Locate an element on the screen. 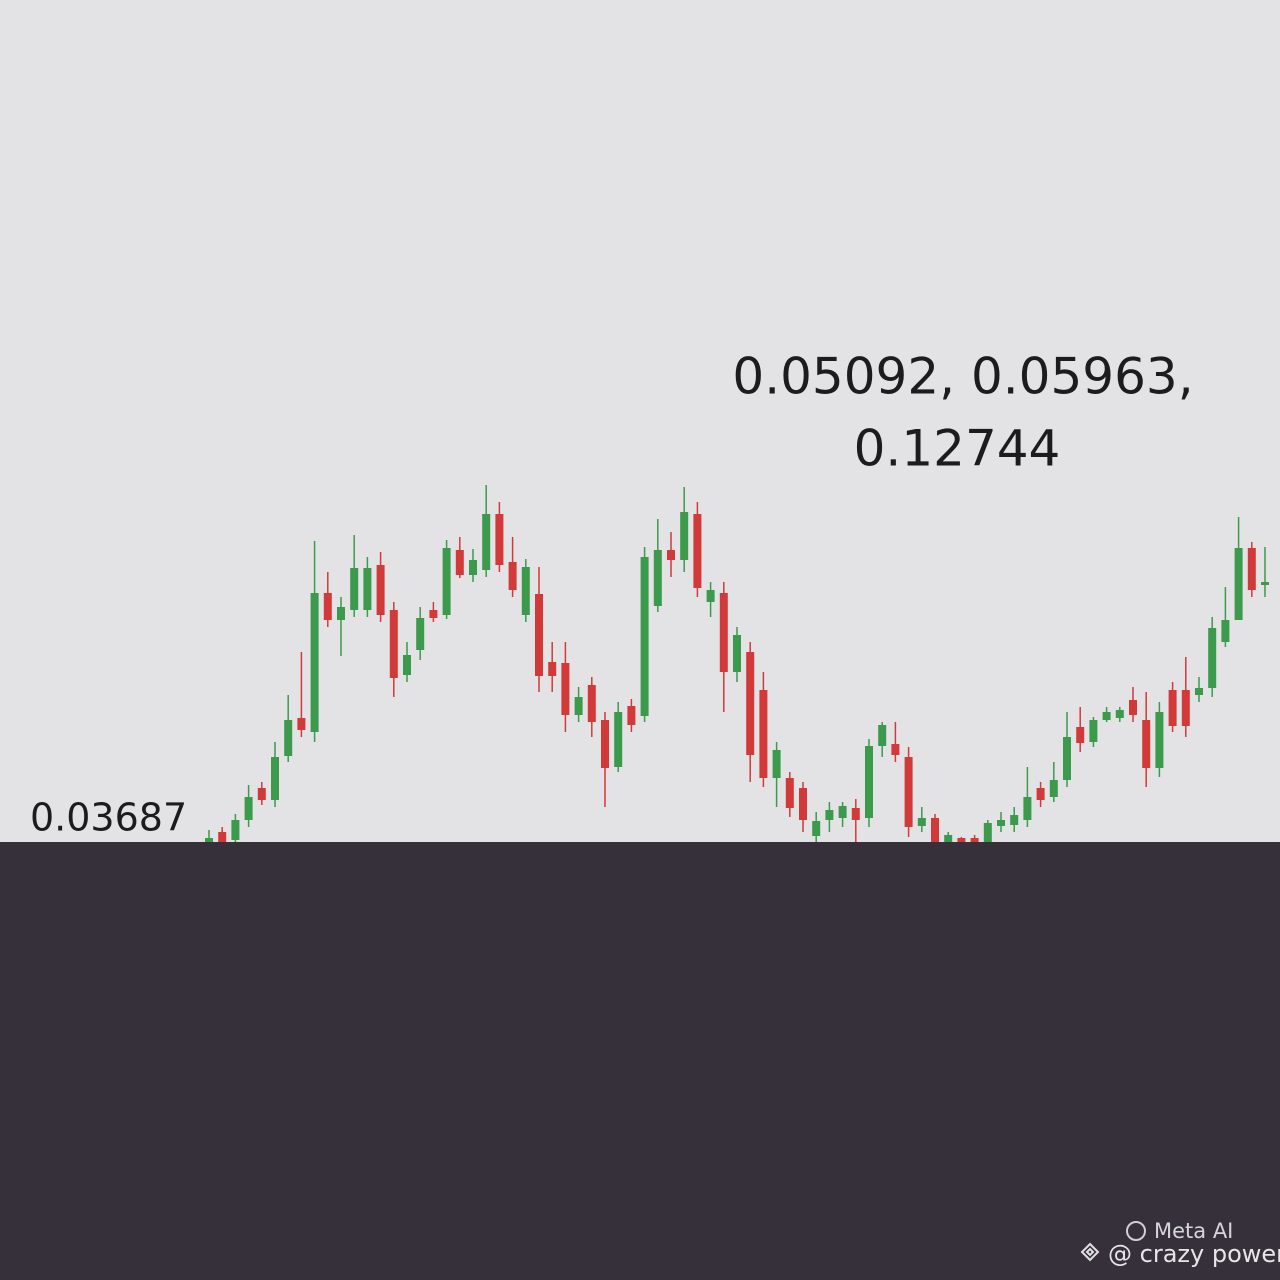  watermark: @ crazy power is located at coordinates (1194, 1254).